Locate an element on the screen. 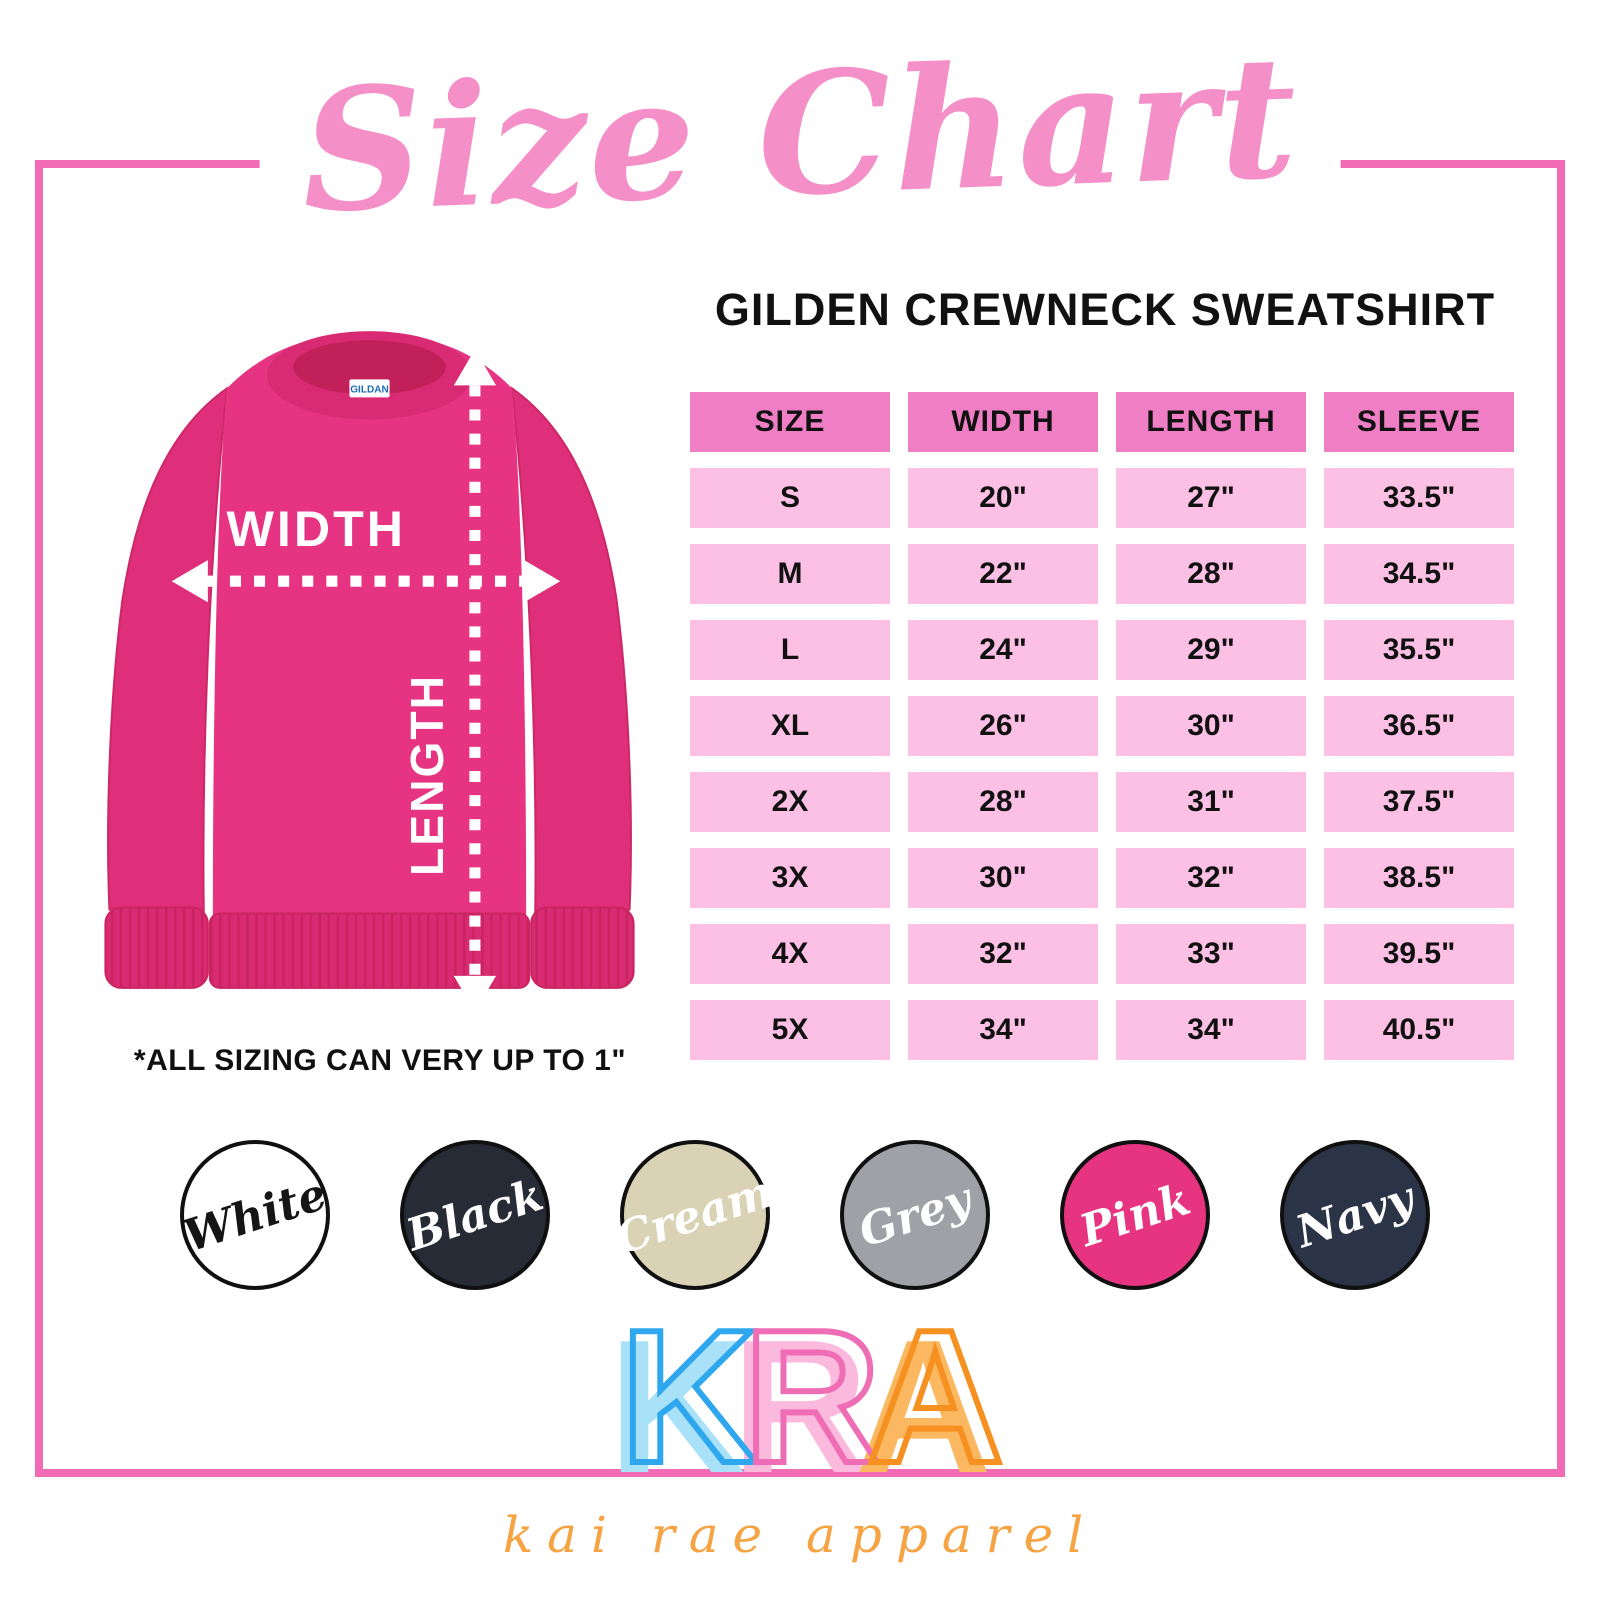 Image resolution: width=1600 pixels, height=1600 pixels. swatch-label: Pink is located at coordinates (1135, 1215).